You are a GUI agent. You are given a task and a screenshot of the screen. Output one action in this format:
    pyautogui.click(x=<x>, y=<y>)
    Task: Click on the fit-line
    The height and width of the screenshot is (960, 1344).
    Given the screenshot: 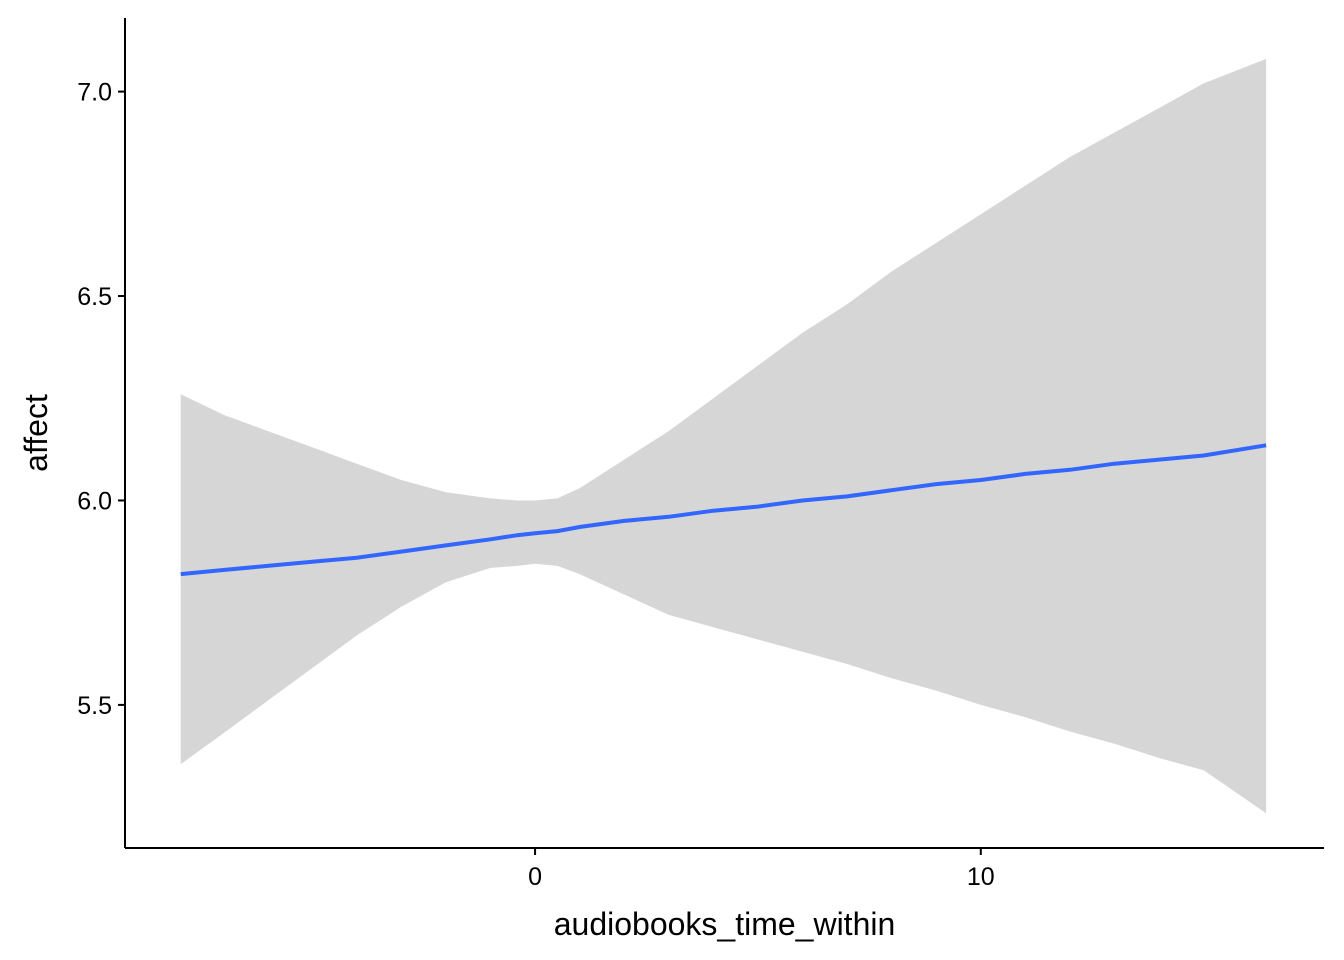 What is the action you would take?
    pyautogui.click(x=723, y=510)
    